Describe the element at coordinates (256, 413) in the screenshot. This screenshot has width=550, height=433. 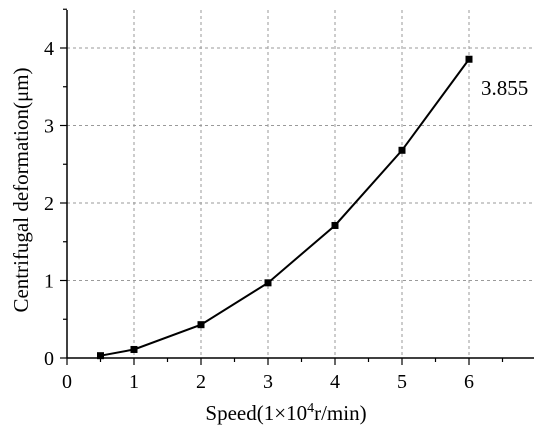
I see `x-axis-title-part-1: Speed(1×10` at that location.